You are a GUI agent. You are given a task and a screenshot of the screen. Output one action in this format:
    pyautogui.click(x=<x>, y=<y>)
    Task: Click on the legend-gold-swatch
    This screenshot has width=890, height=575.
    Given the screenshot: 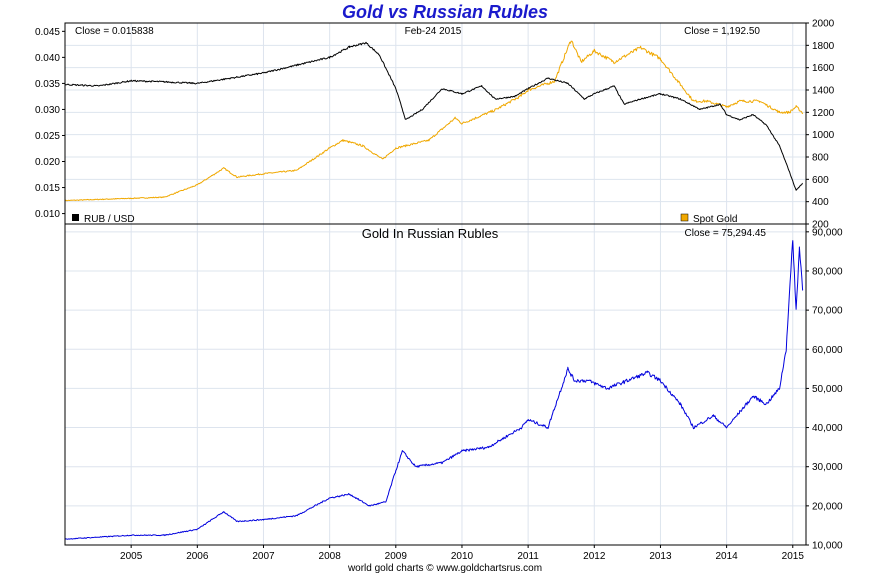 What is the action you would take?
    pyautogui.click(x=684, y=217)
    